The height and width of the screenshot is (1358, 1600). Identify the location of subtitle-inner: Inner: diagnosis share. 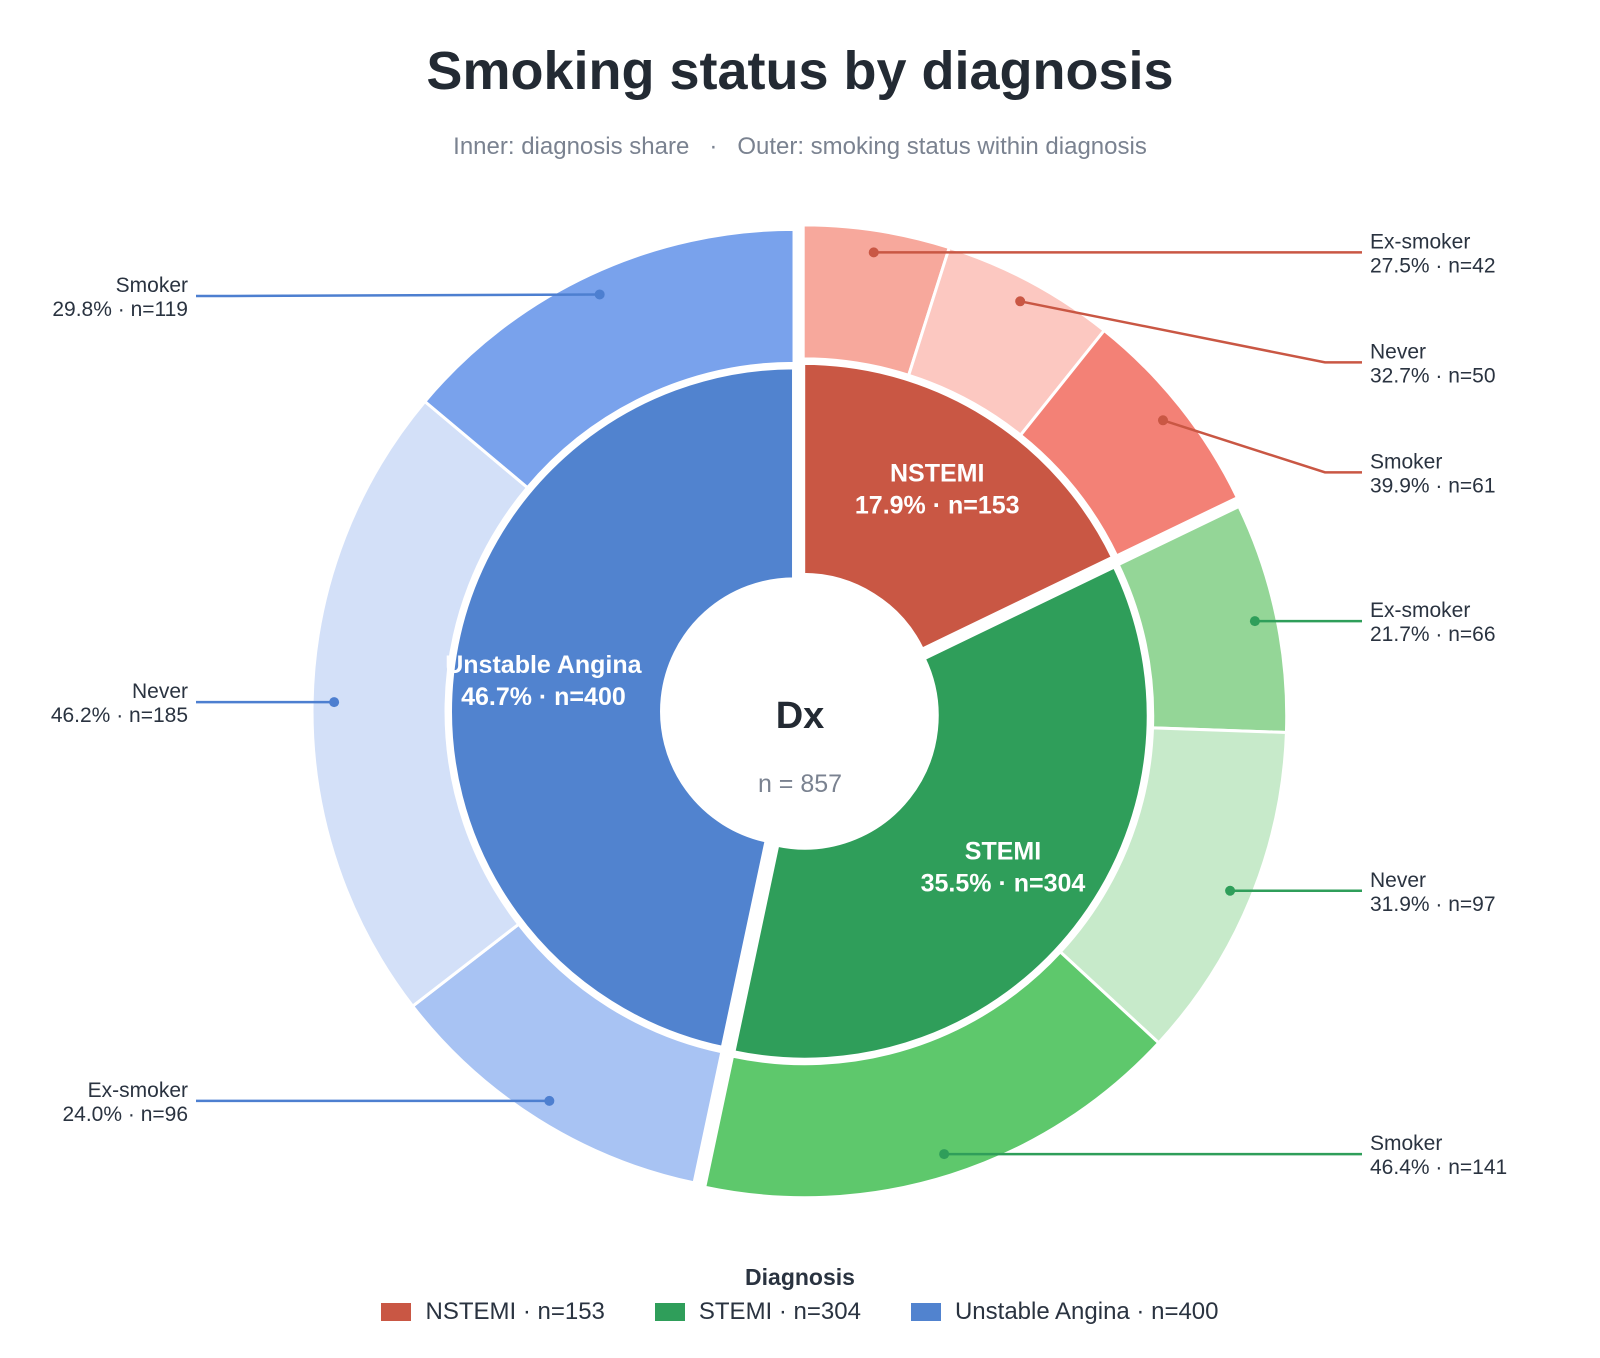
(571, 146).